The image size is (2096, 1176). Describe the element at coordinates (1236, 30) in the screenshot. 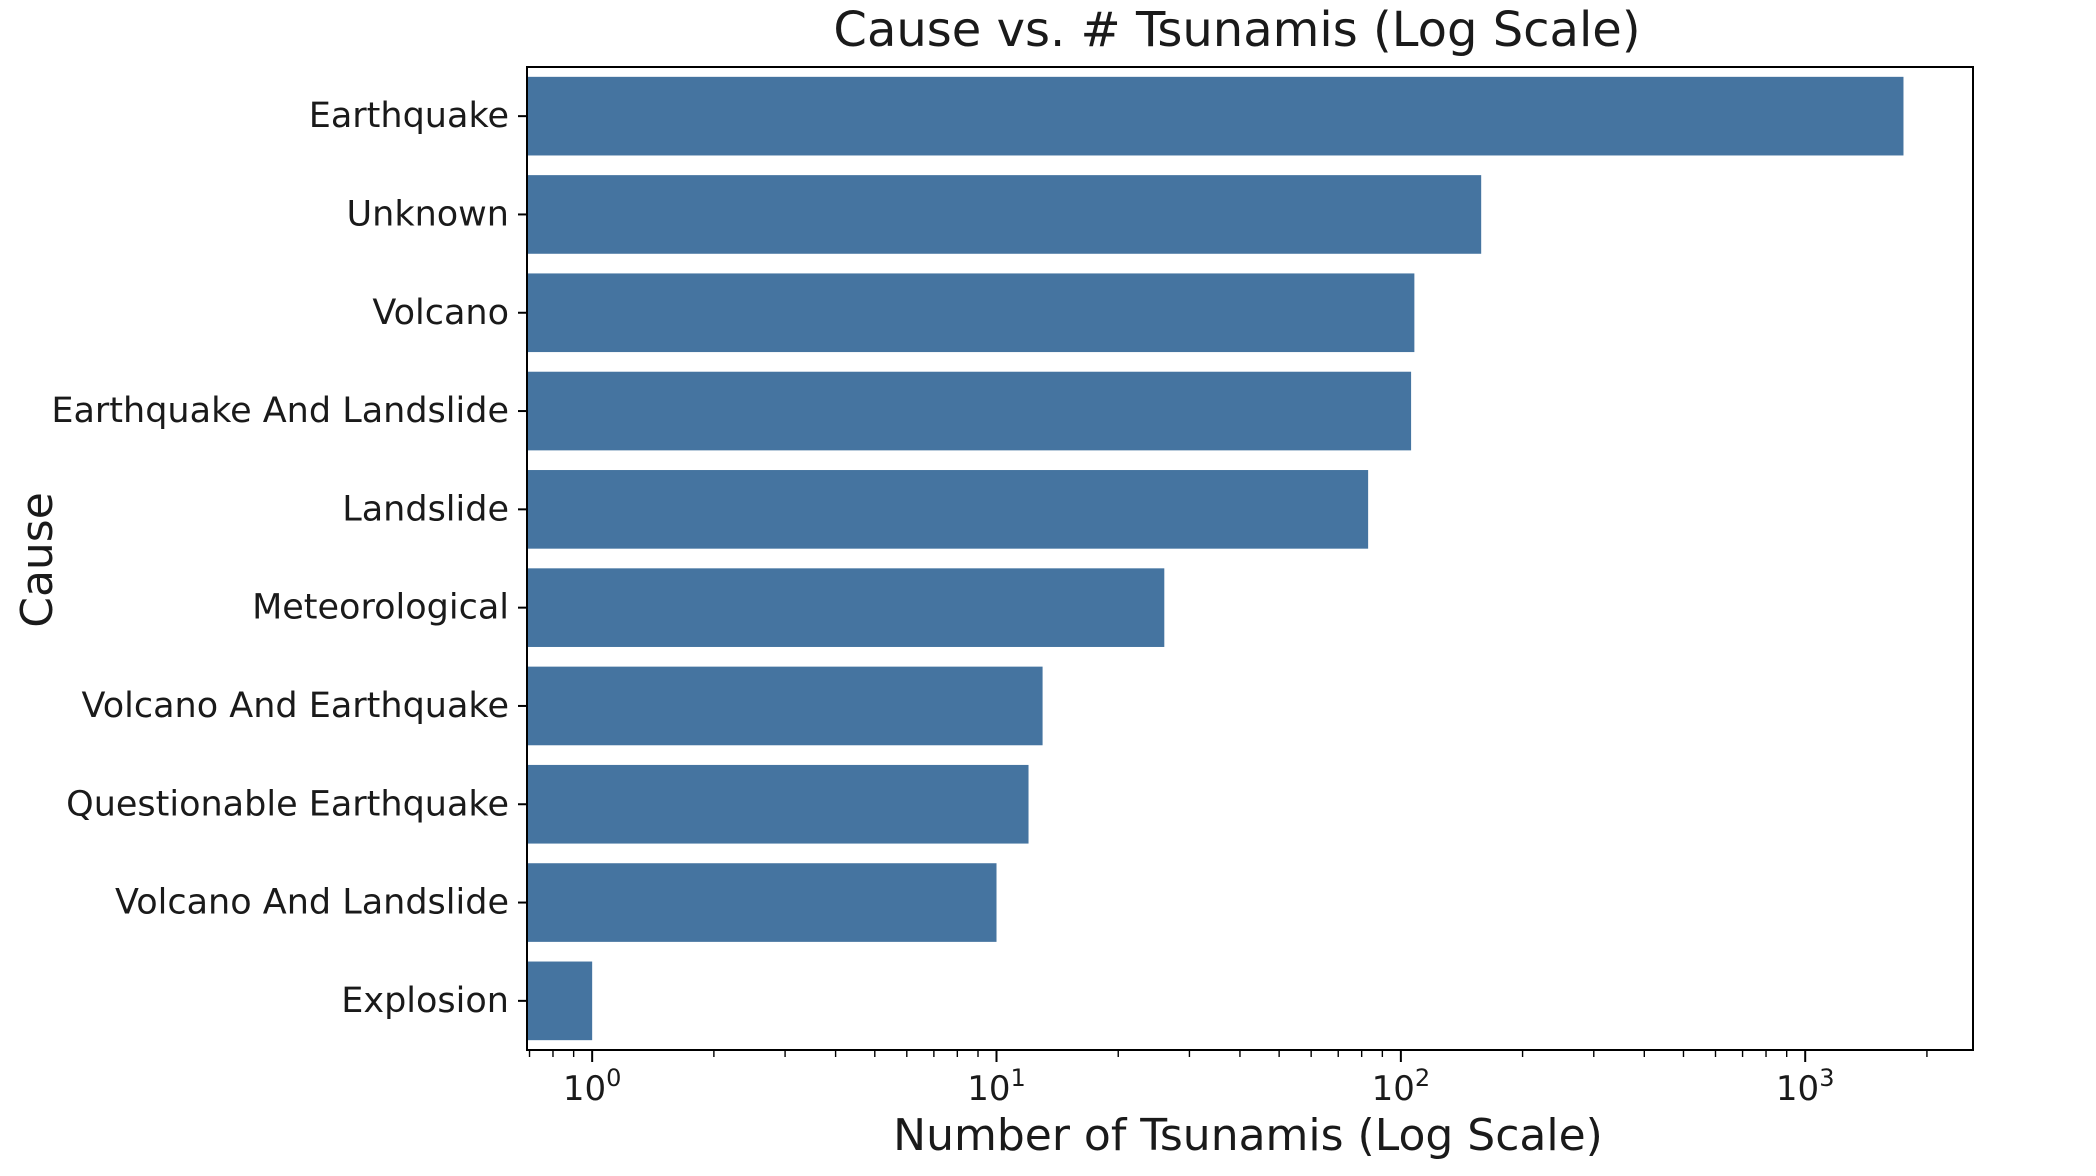

I see `chart-title: Cause vs. # Tsunamis (Log Scale)` at that location.